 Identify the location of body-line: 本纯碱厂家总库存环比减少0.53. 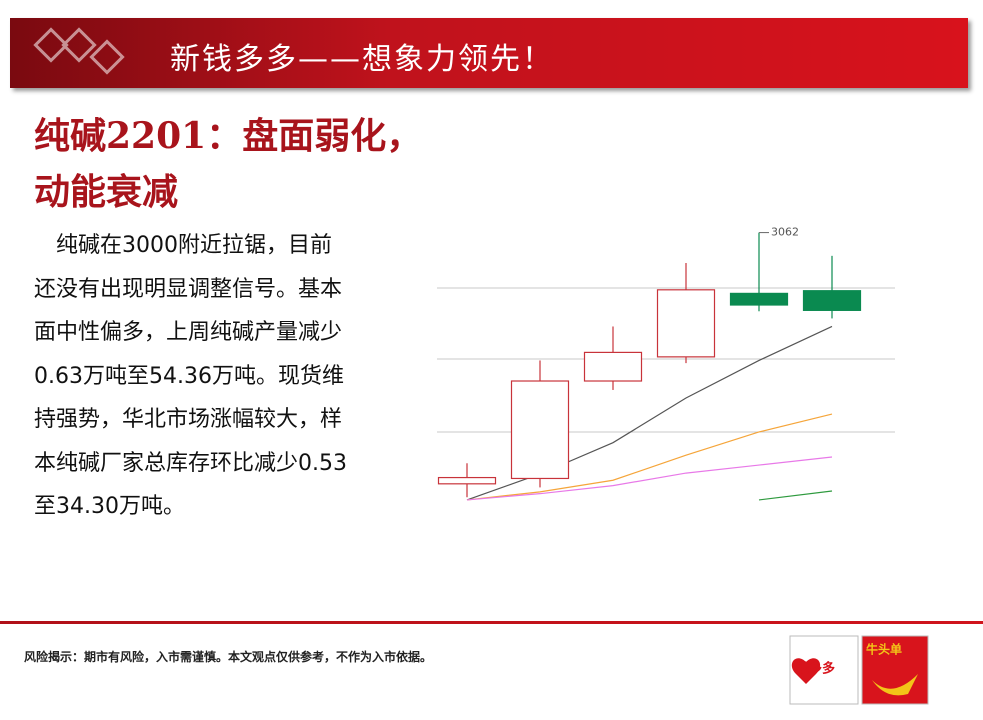
(190, 463).